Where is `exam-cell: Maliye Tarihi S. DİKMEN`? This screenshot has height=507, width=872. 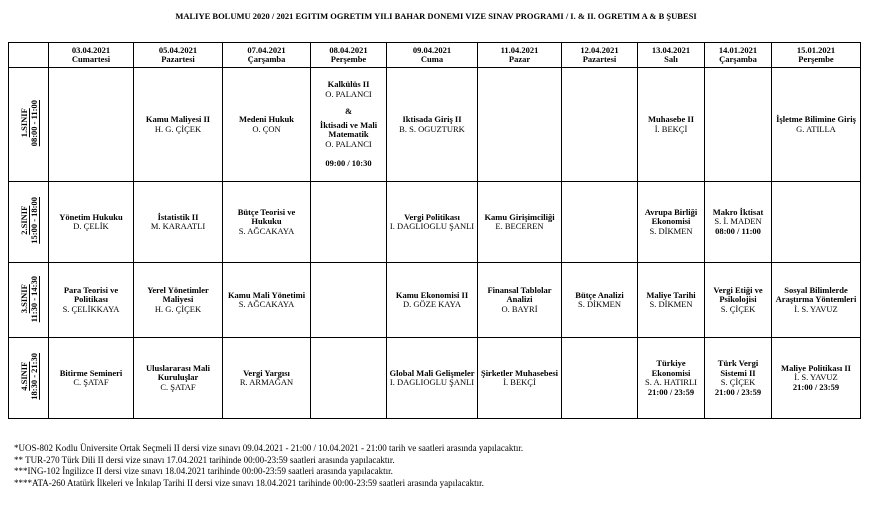
exam-cell: Maliye Tarihi S. DİKMEN is located at coordinates (671, 300).